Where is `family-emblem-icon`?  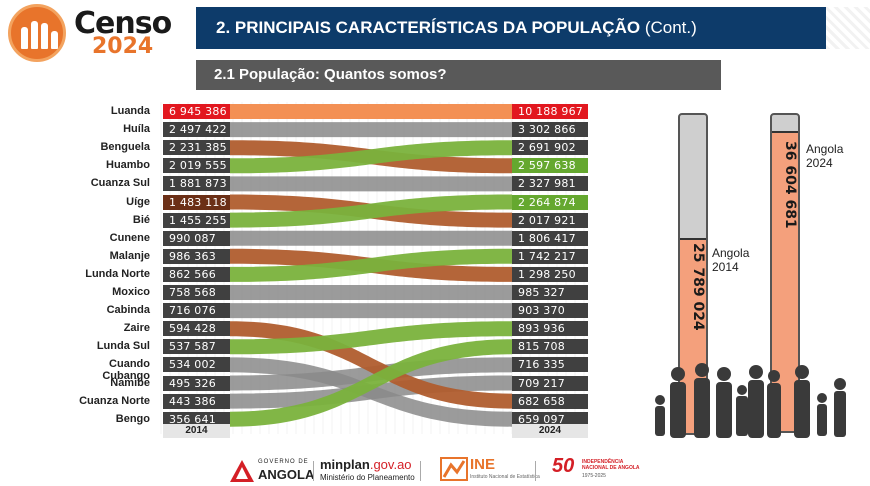
family-emblem-icon is located at coordinates (37, 33).